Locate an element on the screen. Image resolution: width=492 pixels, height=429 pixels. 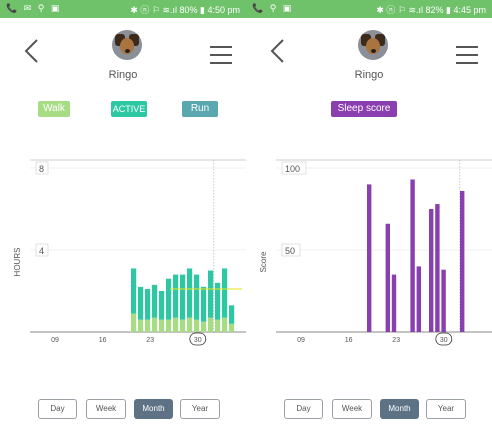
y-tick-label: 8 is located at coordinates (41, 169).